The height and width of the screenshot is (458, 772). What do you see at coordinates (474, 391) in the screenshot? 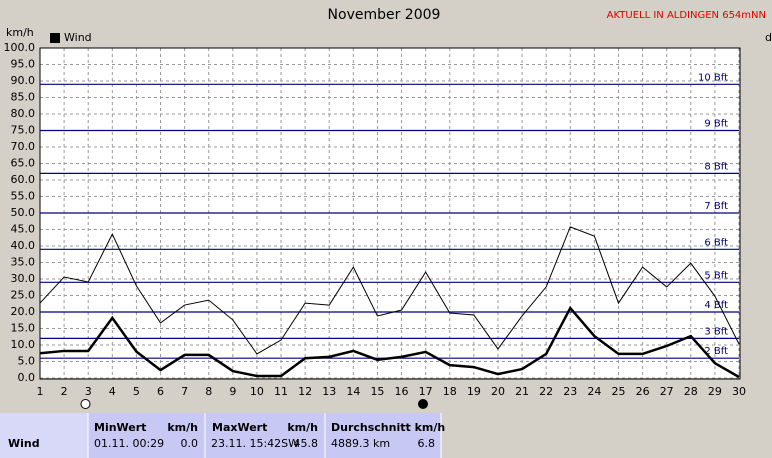
I see `x-tick-label: 19` at bounding box center [474, 391].